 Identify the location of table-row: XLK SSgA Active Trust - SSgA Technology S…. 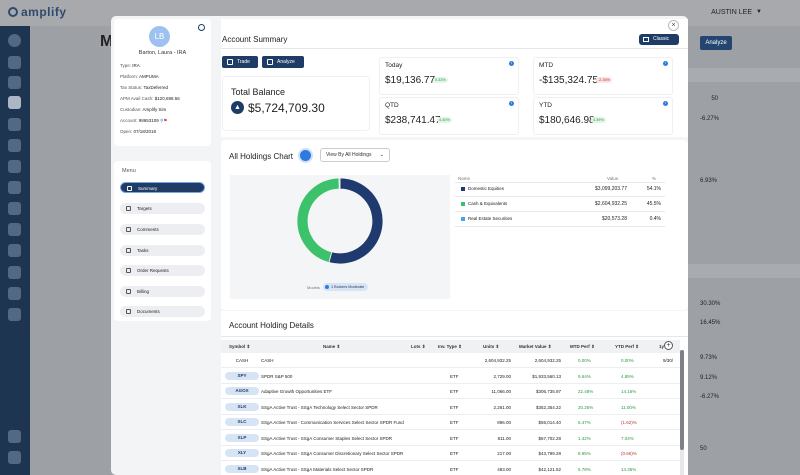
(450, 407).